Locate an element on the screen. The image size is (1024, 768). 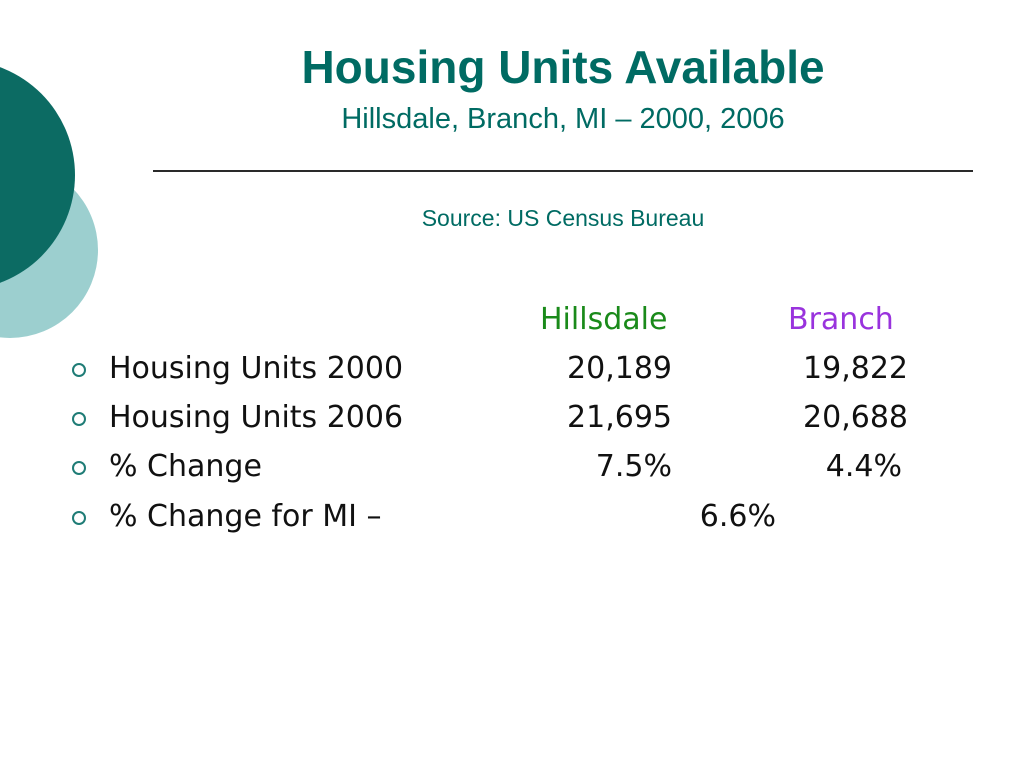
title-divider is located at coordinates (563, 171).